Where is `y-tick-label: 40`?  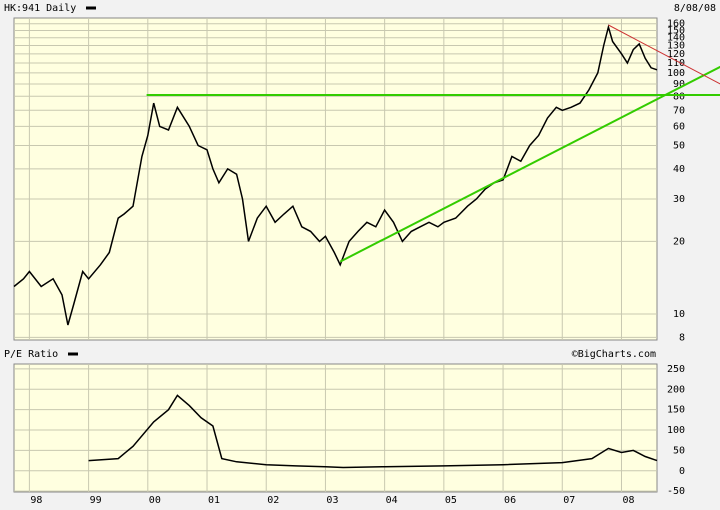
y-tick-label: 40 is located at coordinates (679, 169).